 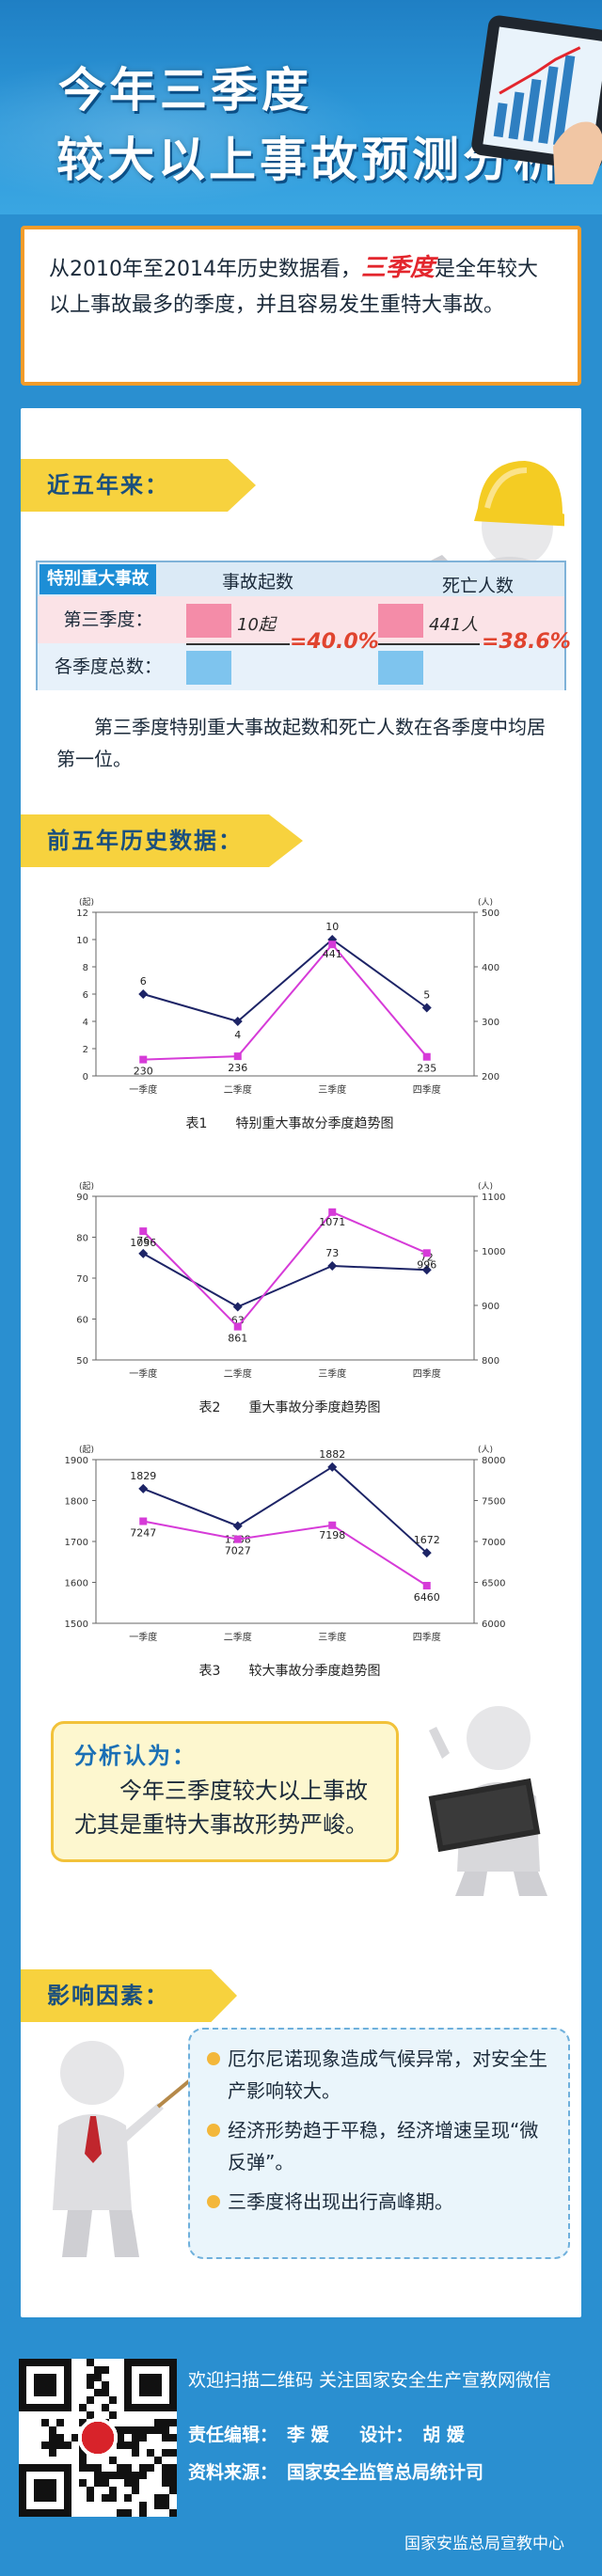 I want to click on editor-name: 李 媛, so click(x=308, y=2435).